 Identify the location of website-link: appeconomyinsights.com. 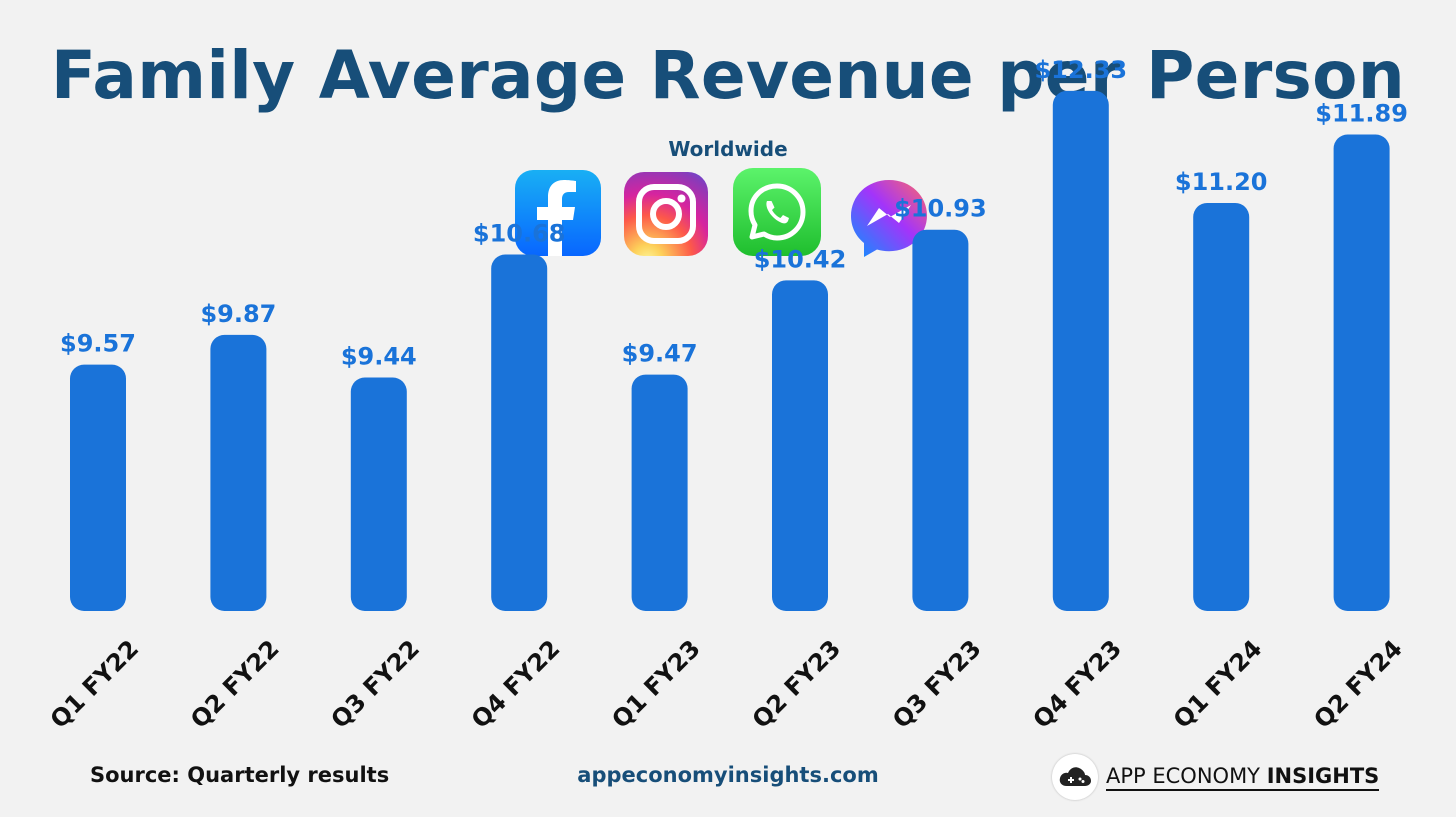
(728, 775).